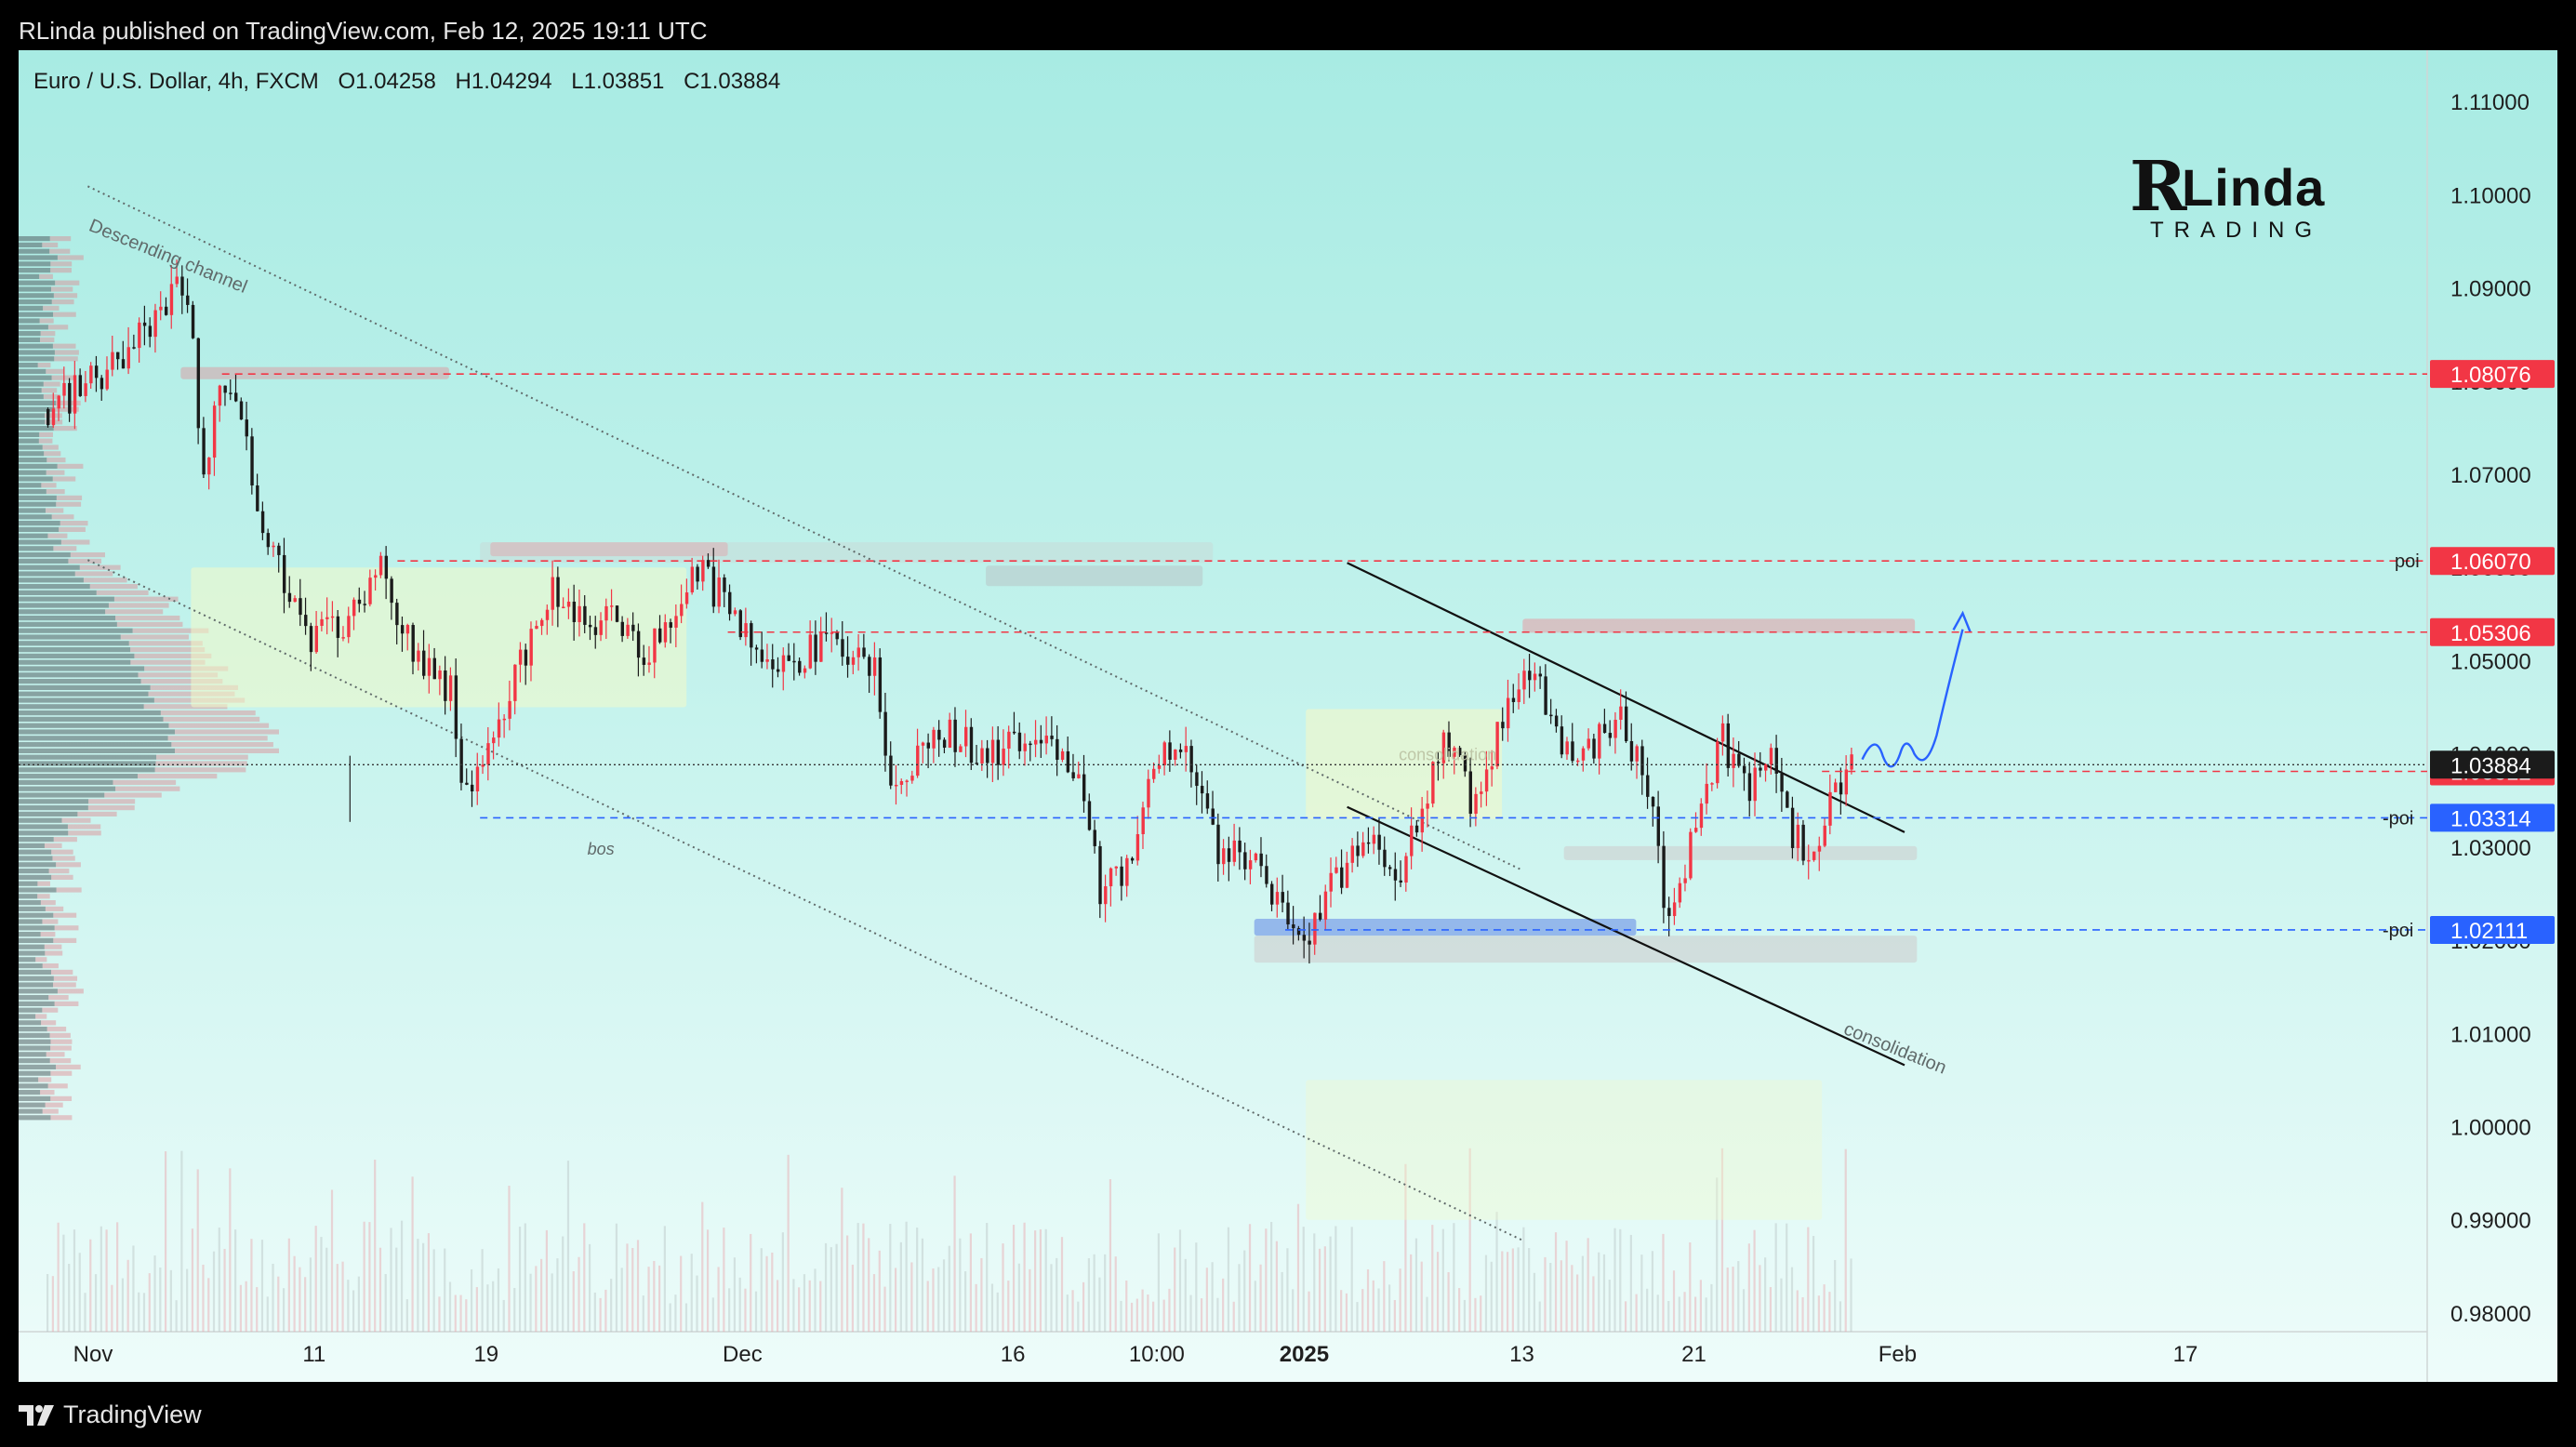 This screenshot has height=1447, width=2576. What do you see at coordinates (2398, 931) in the screenshot?
I see `poi-label: -poi` at bounding box center [2398, 931].